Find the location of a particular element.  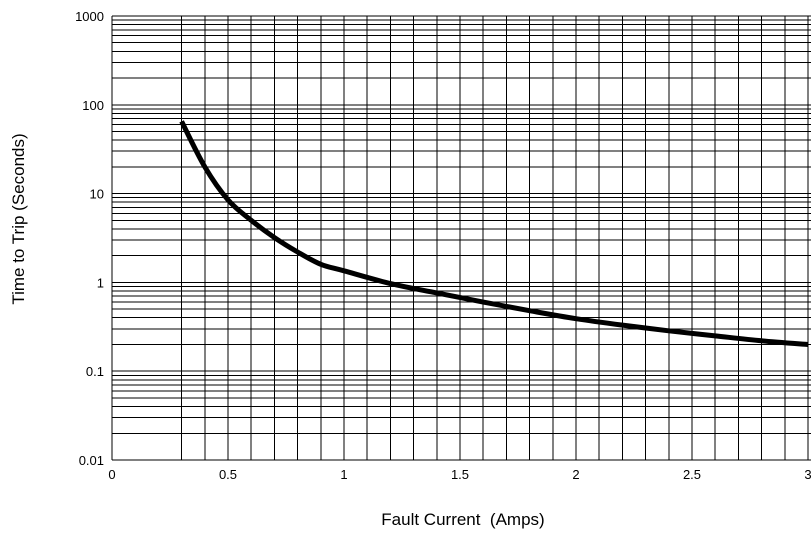

y-axis-title: Time to Trip (Seconds) is located at coordinates (18, 218).